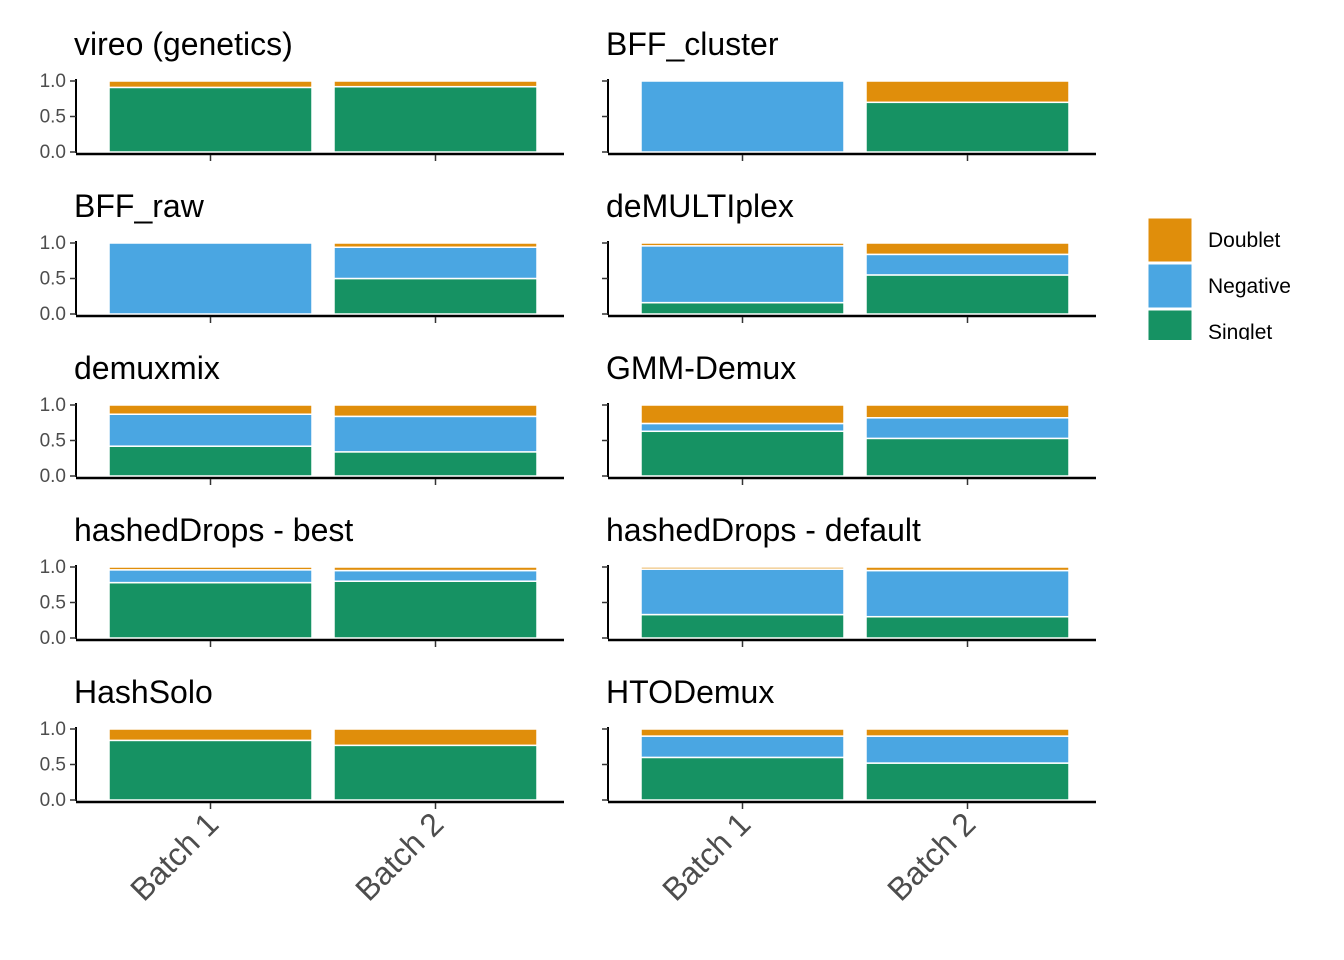  I want to click on facet-title: hashedDrops - default, so click(763, 530).